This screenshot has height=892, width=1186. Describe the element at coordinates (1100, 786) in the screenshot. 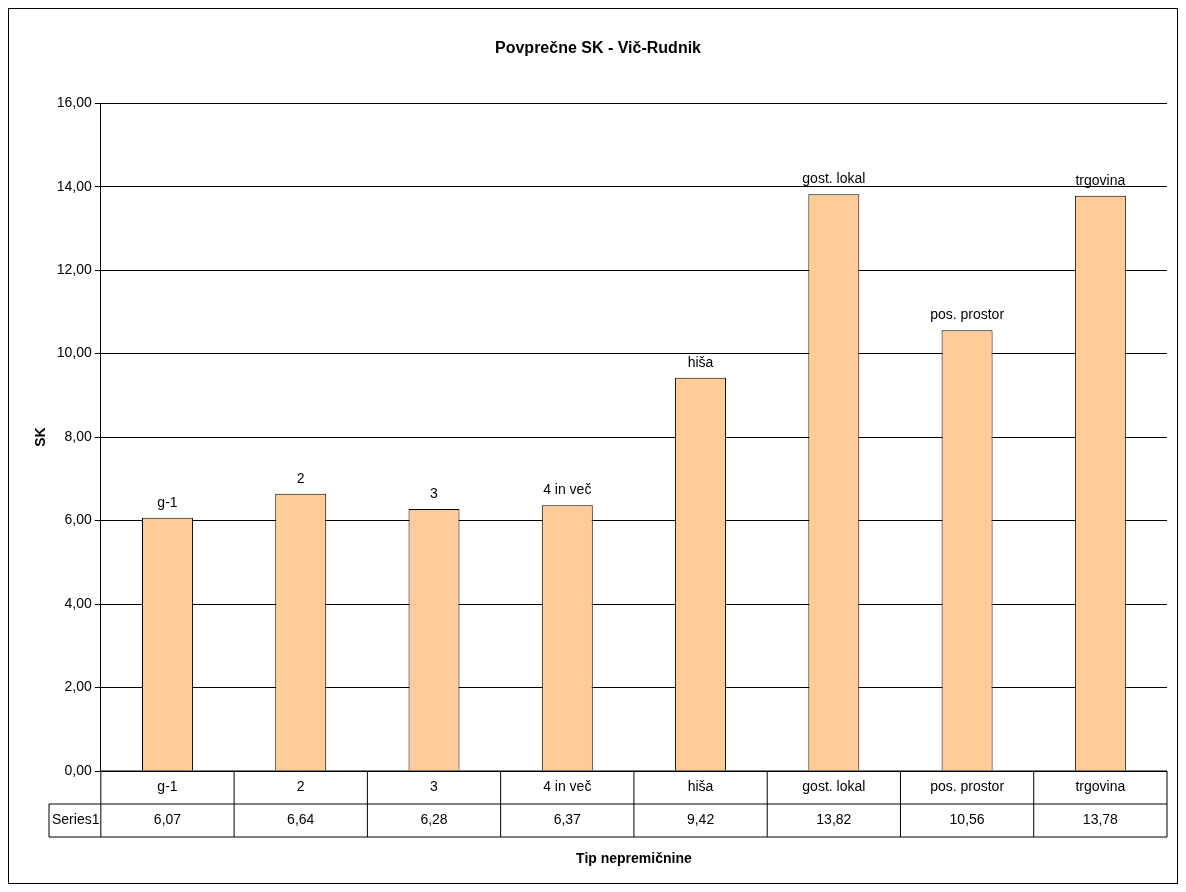

I see `x-tick-label: trgovina` at that location.